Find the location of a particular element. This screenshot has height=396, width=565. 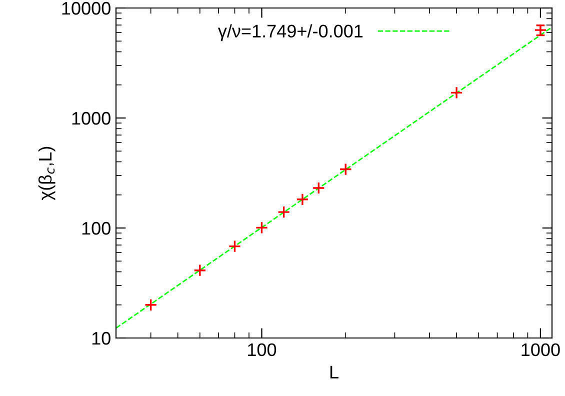

legend-label: γ/ν=1.749+/-0.001 is located at coordinates (290, 33).